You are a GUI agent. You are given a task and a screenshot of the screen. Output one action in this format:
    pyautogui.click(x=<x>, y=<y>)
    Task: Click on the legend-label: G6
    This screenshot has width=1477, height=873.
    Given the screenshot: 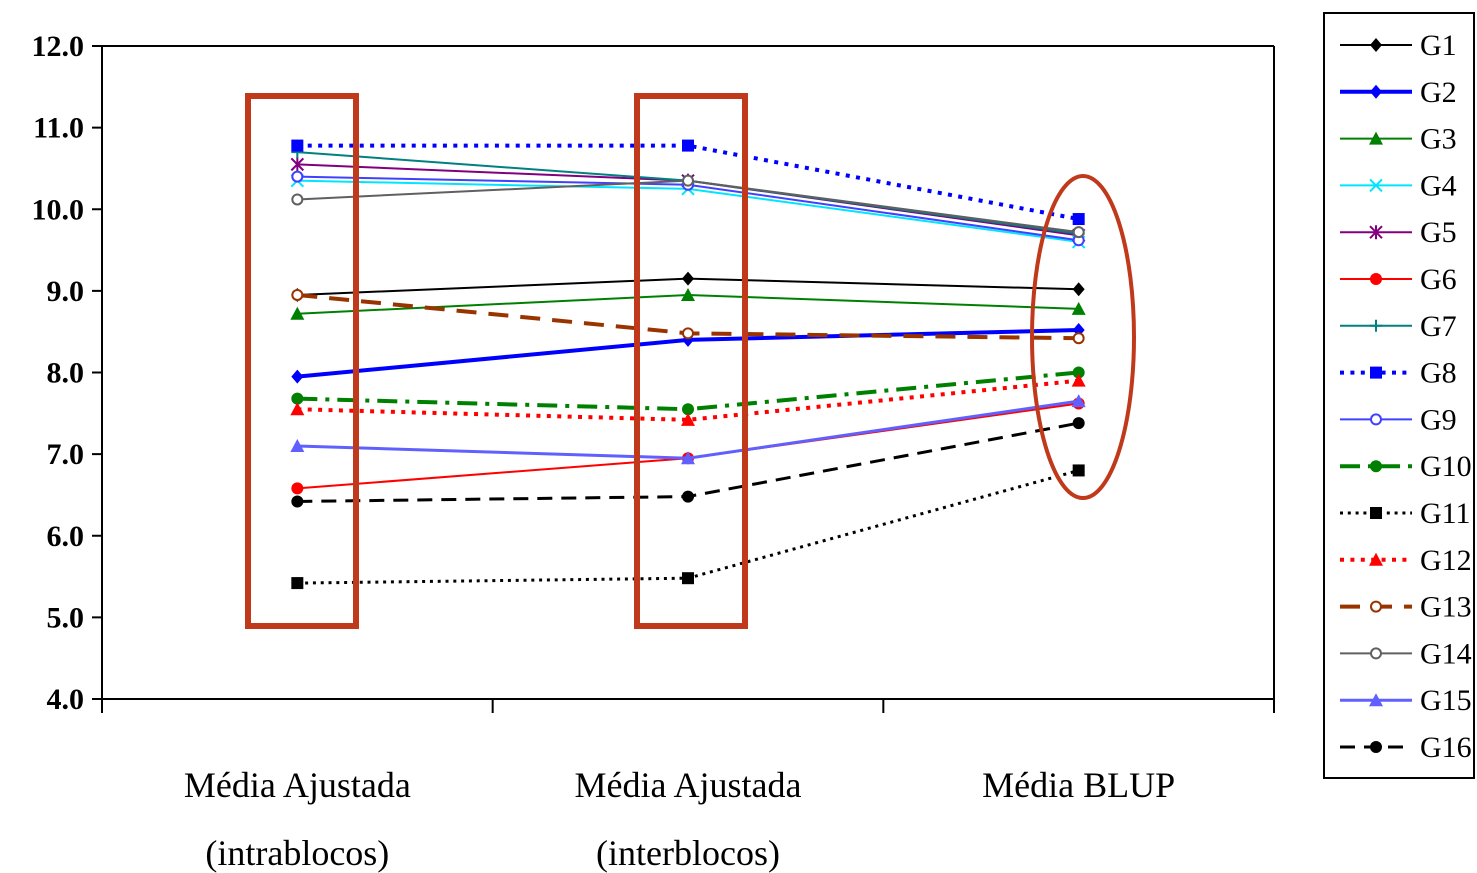 What is the action you would take?
    pyautogui.click(x=1438, y=279)
    